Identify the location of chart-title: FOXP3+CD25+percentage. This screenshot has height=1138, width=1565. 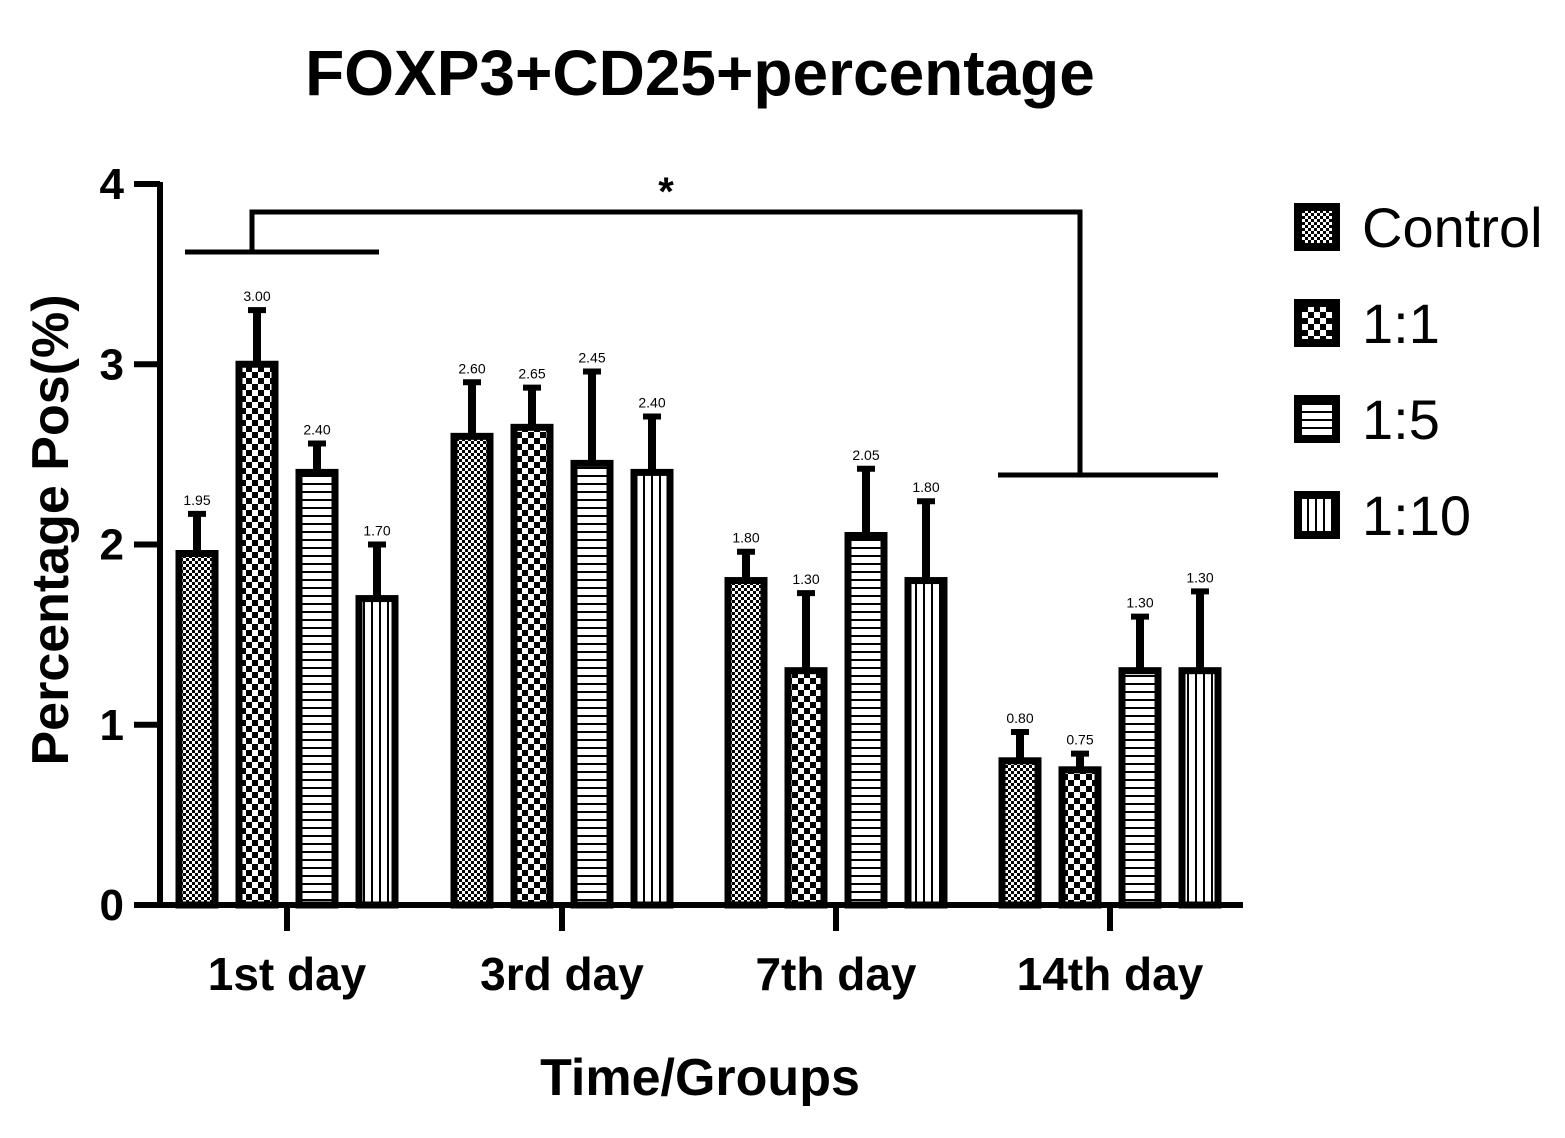
(700, 73).